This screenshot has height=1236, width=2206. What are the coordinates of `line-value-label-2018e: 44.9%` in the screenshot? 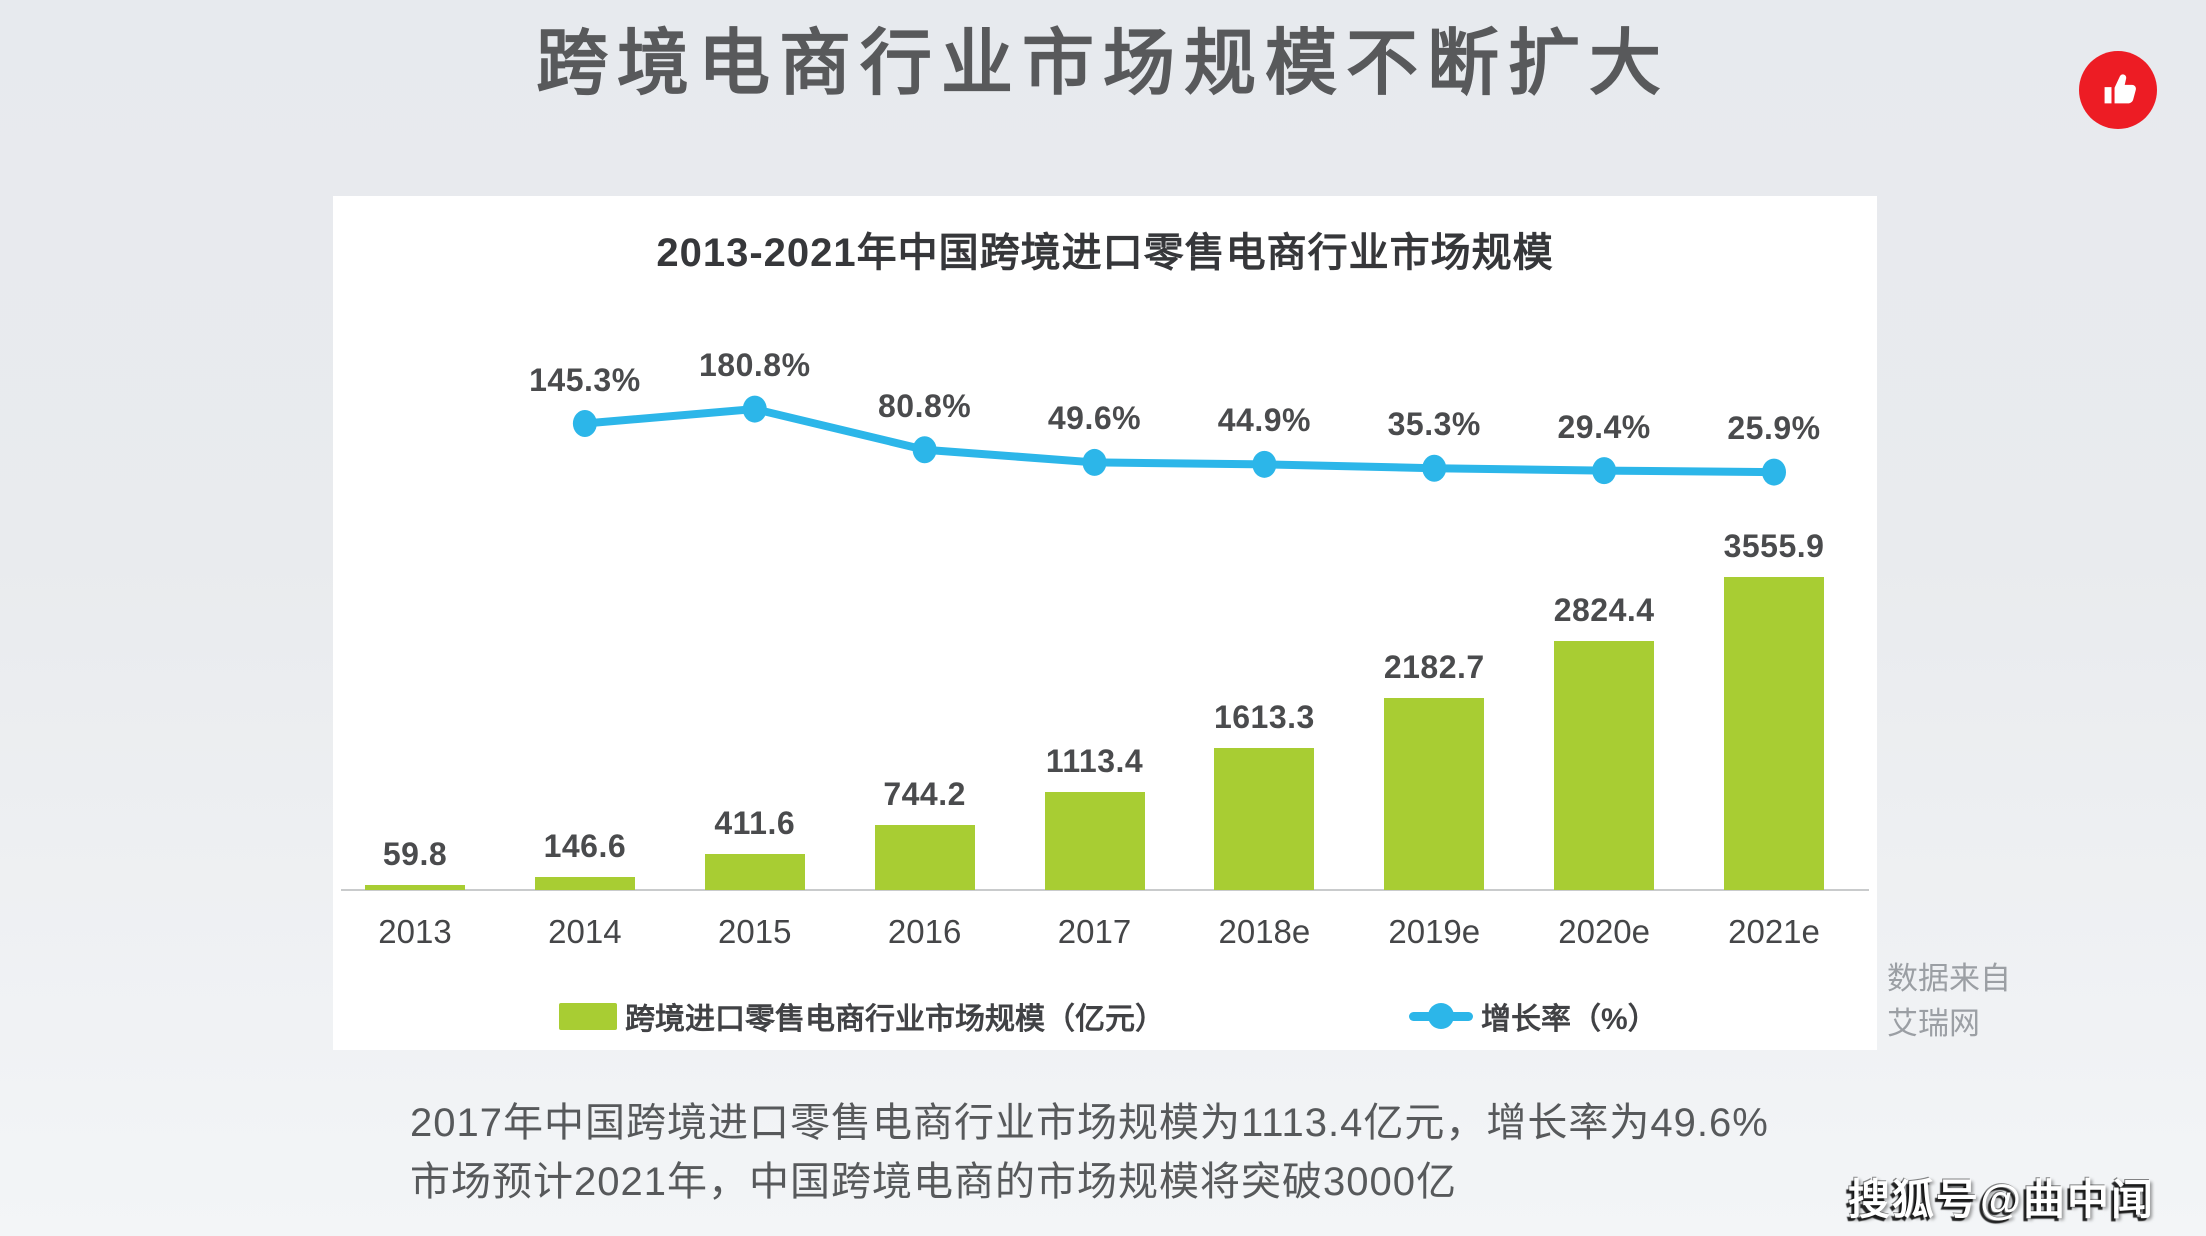 It's located at (1264, 420).